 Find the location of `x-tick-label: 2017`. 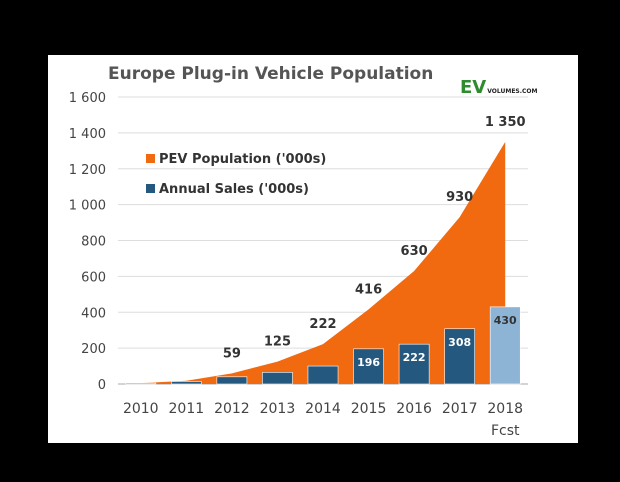

x-tick-label: 2017 is located at coordinates (460, 409).